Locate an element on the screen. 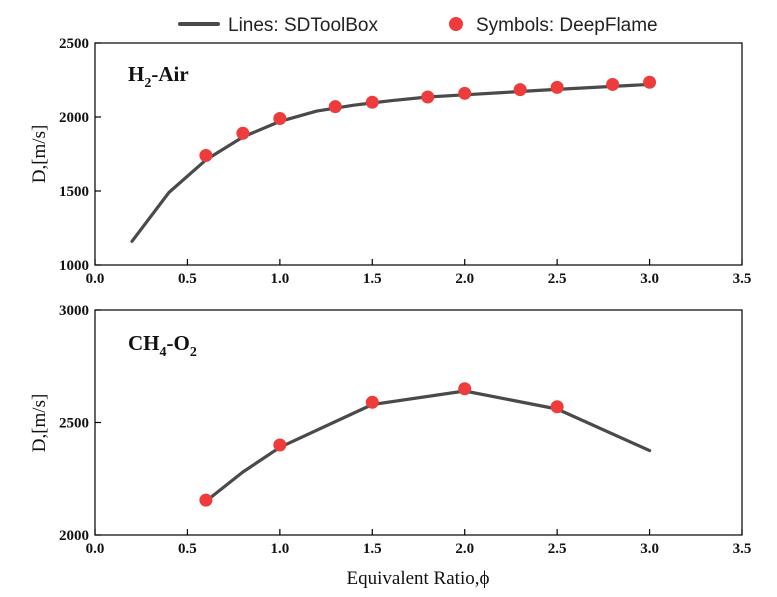  legend: Lines: SDToolBox Symbols: DeepFlame is located at coordinates (418, 25).